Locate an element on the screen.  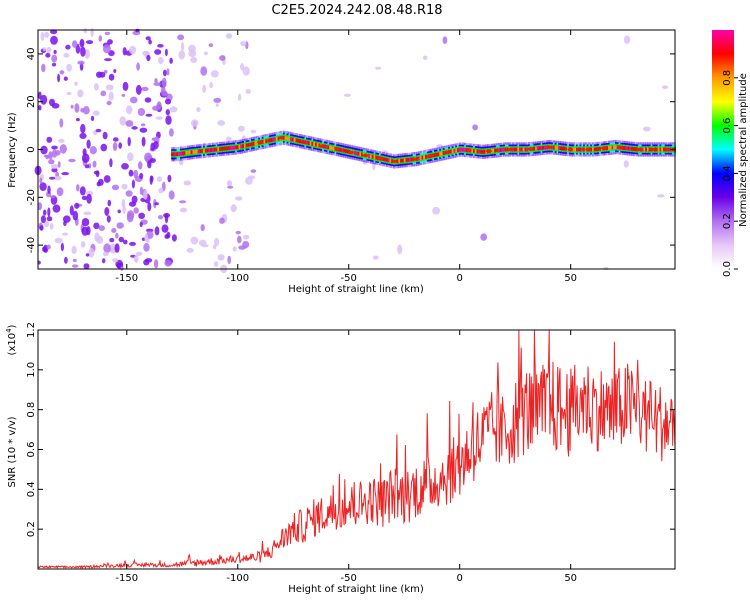
colorbar-ticks: 0.0 0.2 0.4 0.6 0.8 is located at coordinates (730, 173).